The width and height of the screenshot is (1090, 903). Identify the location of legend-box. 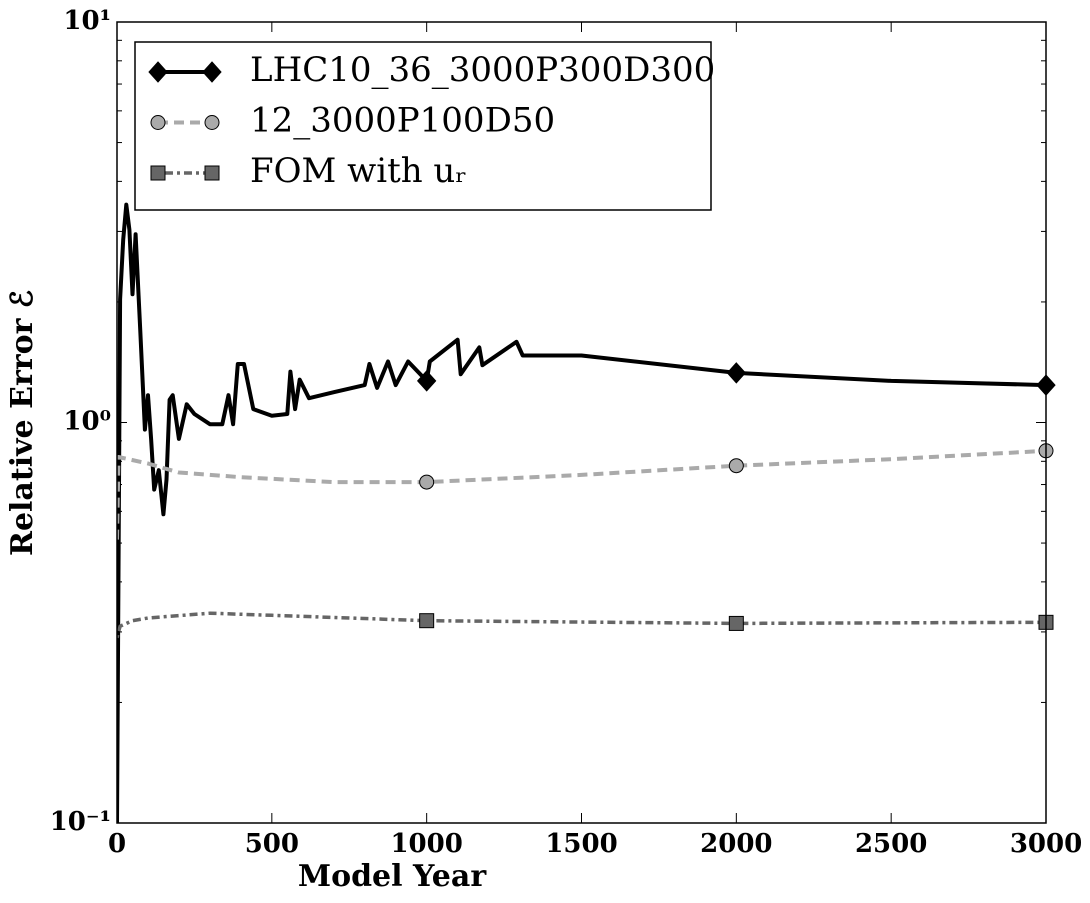
(423, 126).